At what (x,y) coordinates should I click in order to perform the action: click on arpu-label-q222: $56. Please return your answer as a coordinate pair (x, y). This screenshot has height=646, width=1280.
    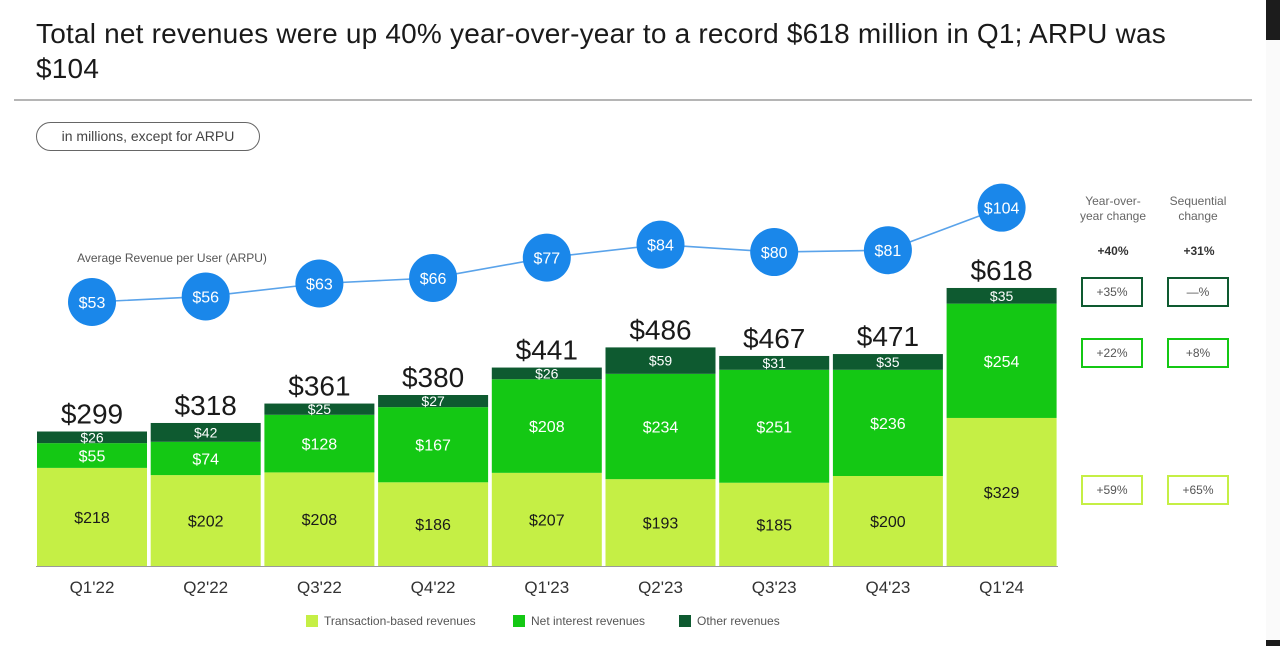
    Looking at the image, I should click on (205, 297).